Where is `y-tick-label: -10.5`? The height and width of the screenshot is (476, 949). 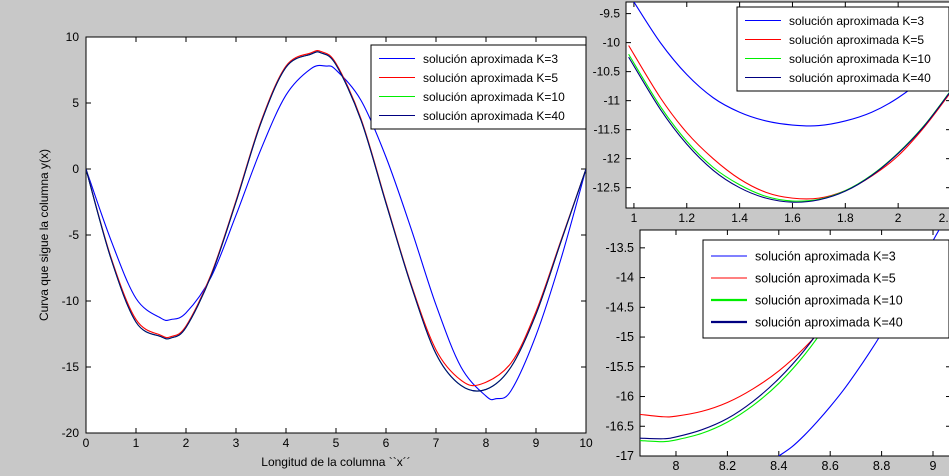
y-tick-label: -10.5 is located at coordinates (606, 72).